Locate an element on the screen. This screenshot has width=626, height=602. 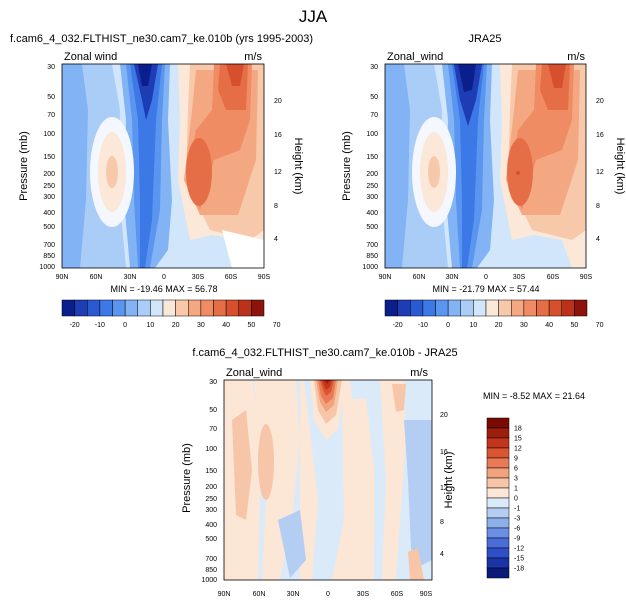
colorbar-tick-label: -1 is located at coordinates (517, 509).